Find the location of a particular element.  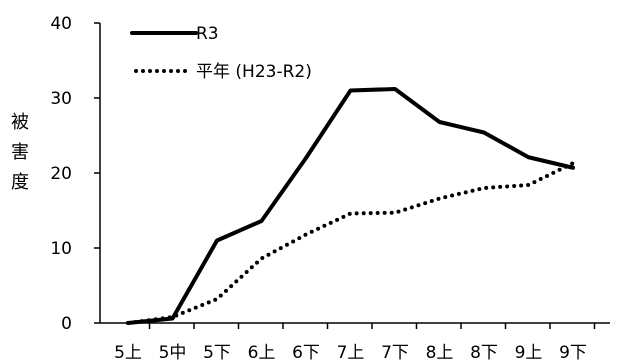

x-tick-label: 7下 is located at coordinates (395, 353).